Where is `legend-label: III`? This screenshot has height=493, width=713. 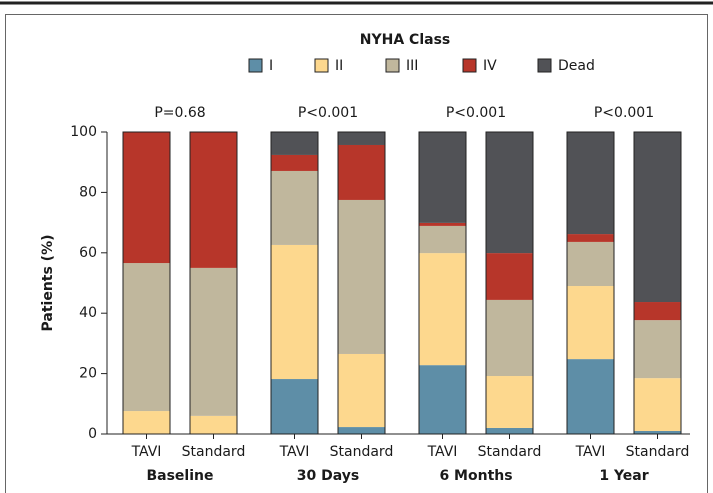 legend-label: III is located at coordinates (412, 66).